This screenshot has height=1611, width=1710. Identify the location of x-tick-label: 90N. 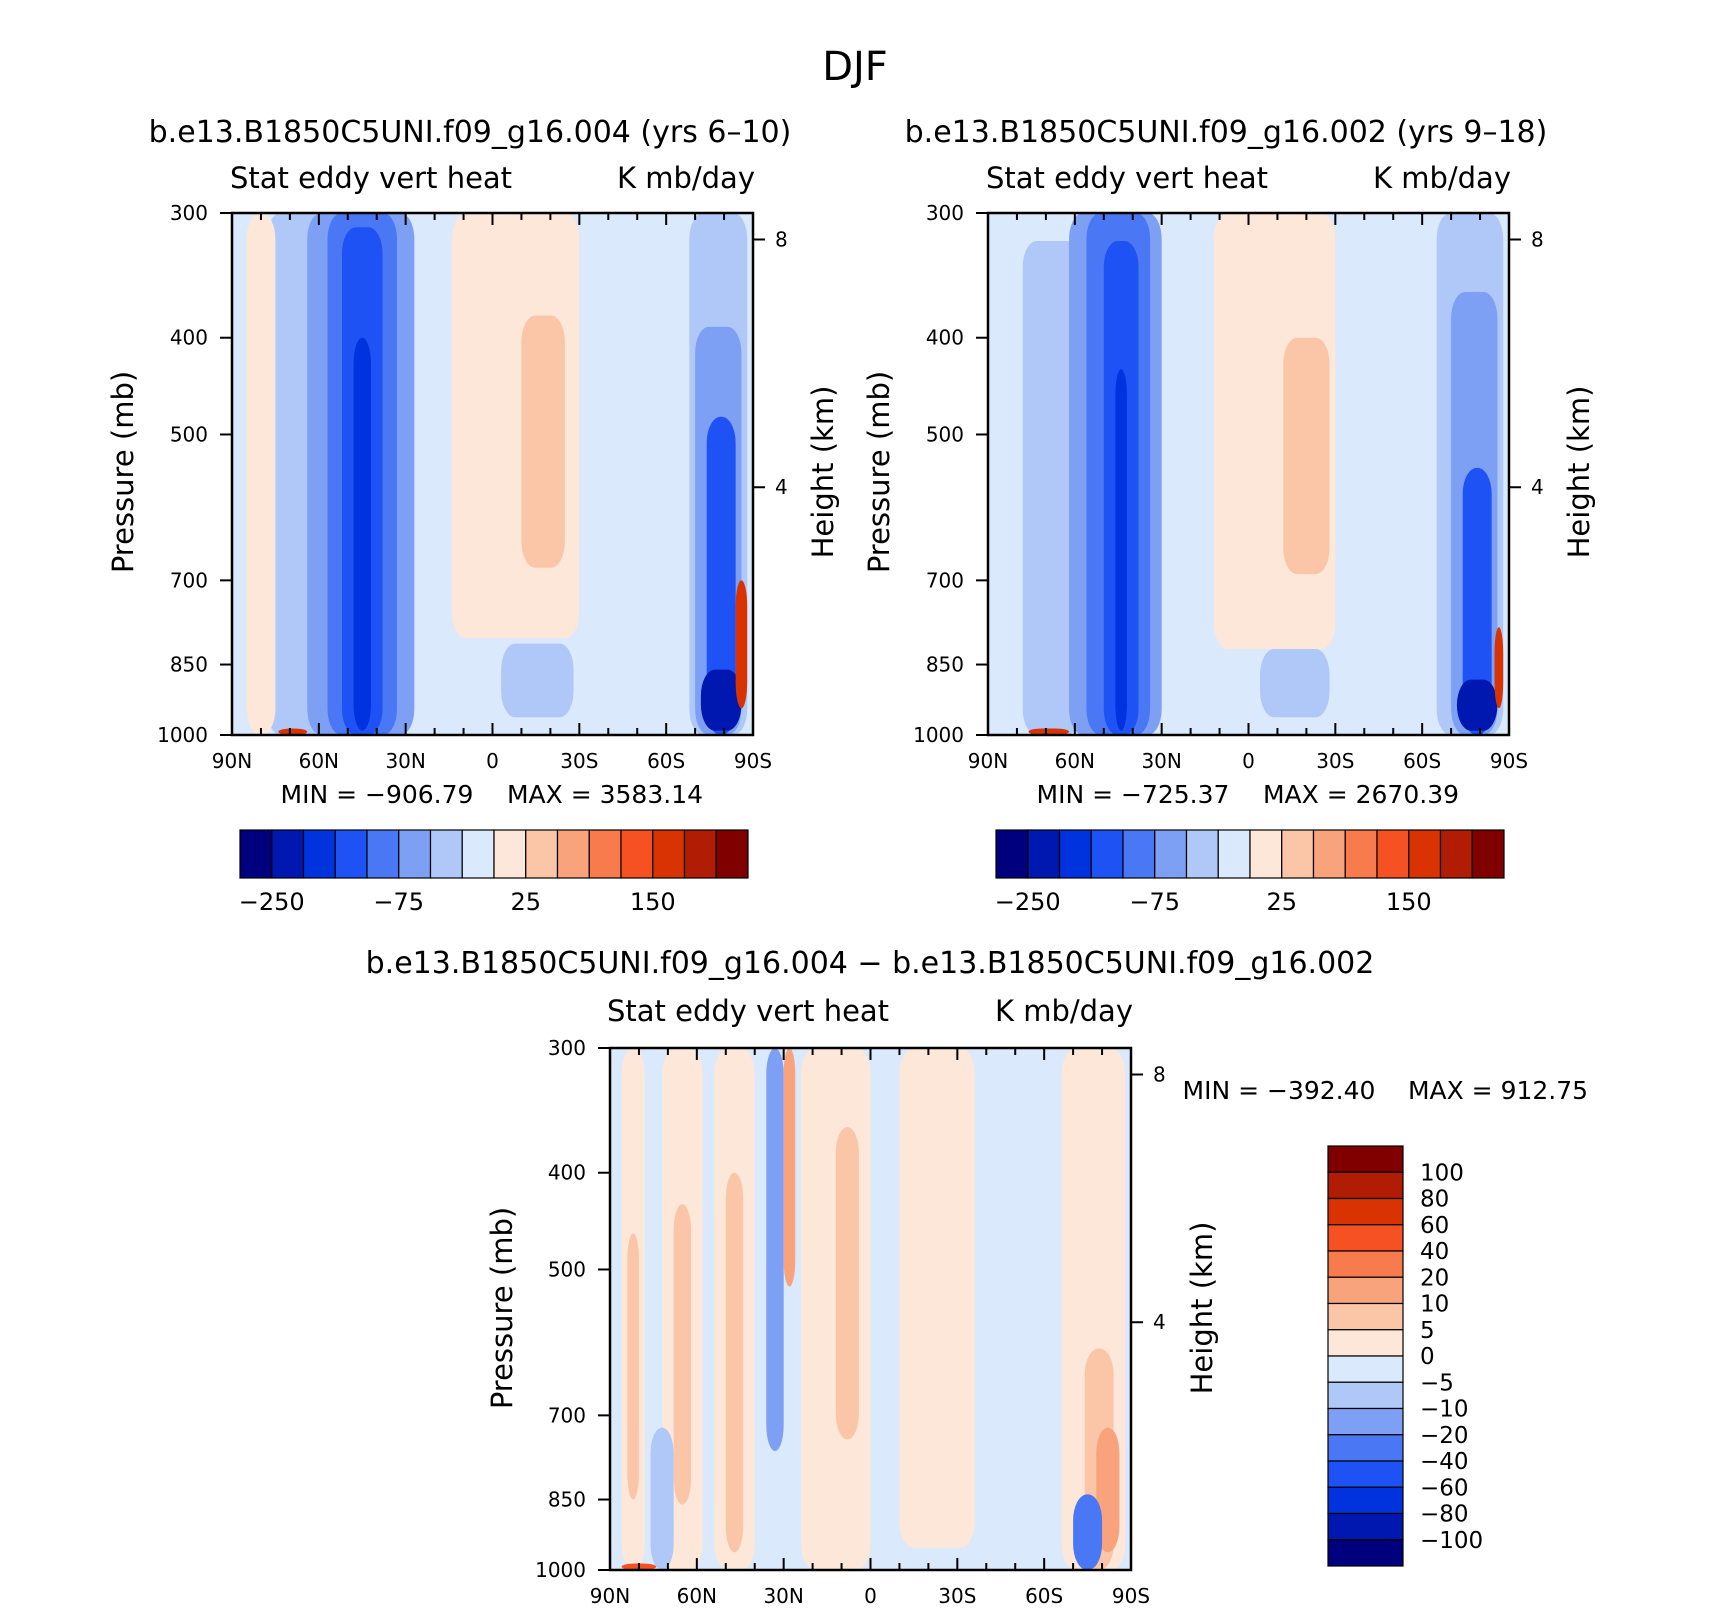
(232, 761).